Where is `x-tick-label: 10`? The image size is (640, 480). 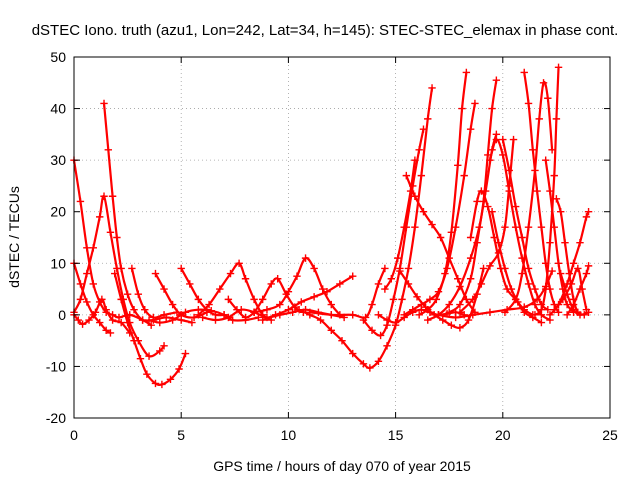
x-tick-label: 10 is located at coordinates (289, 435).